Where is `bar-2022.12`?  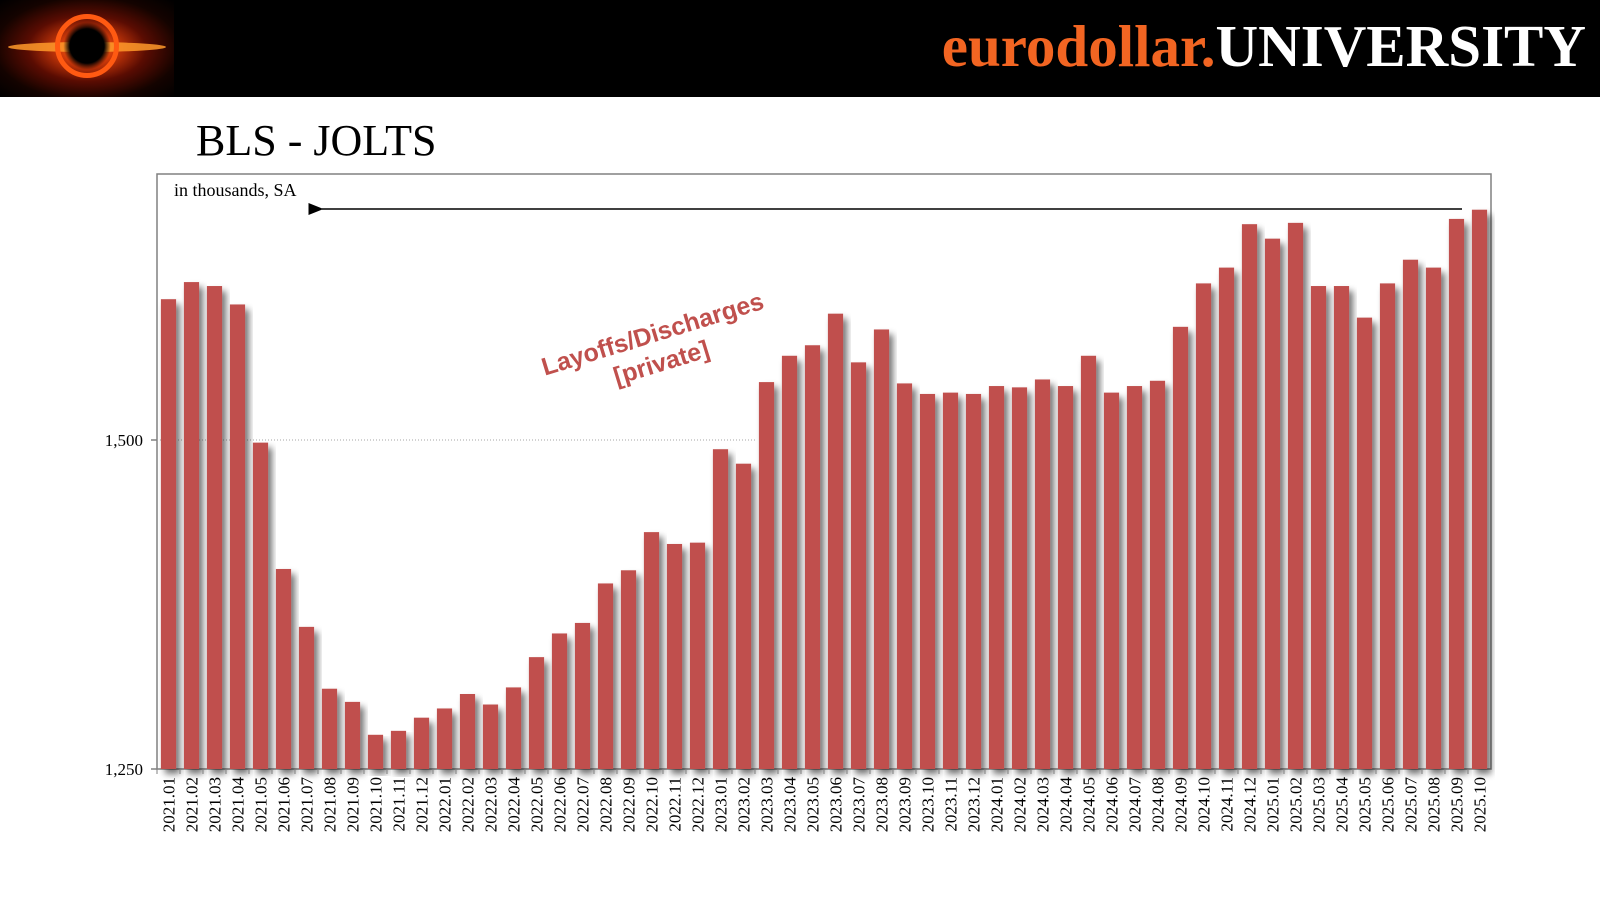 bar-2022.12 is located at coordinates (697, 655).